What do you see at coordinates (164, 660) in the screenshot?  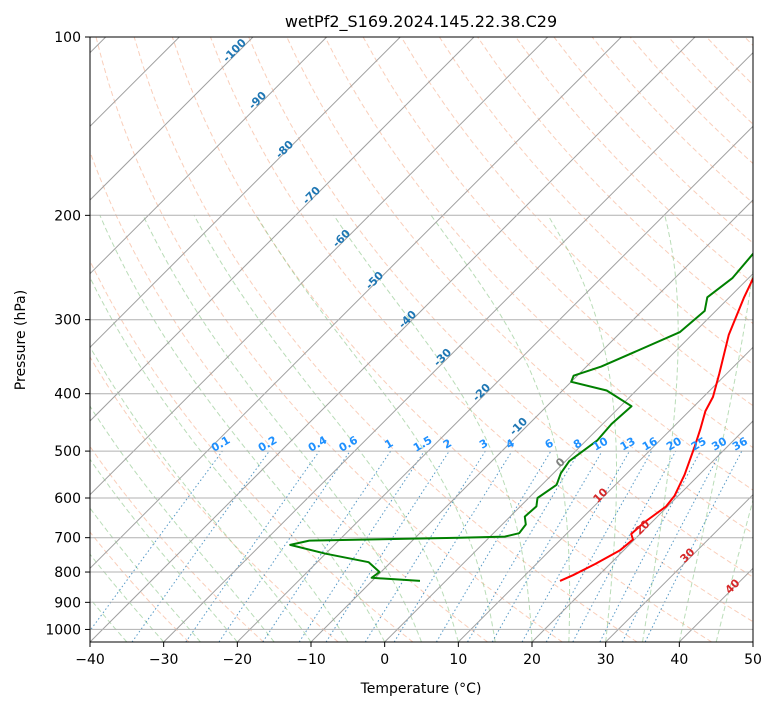 I see `x-tick-label: −30` at bounding box center [164, 660].